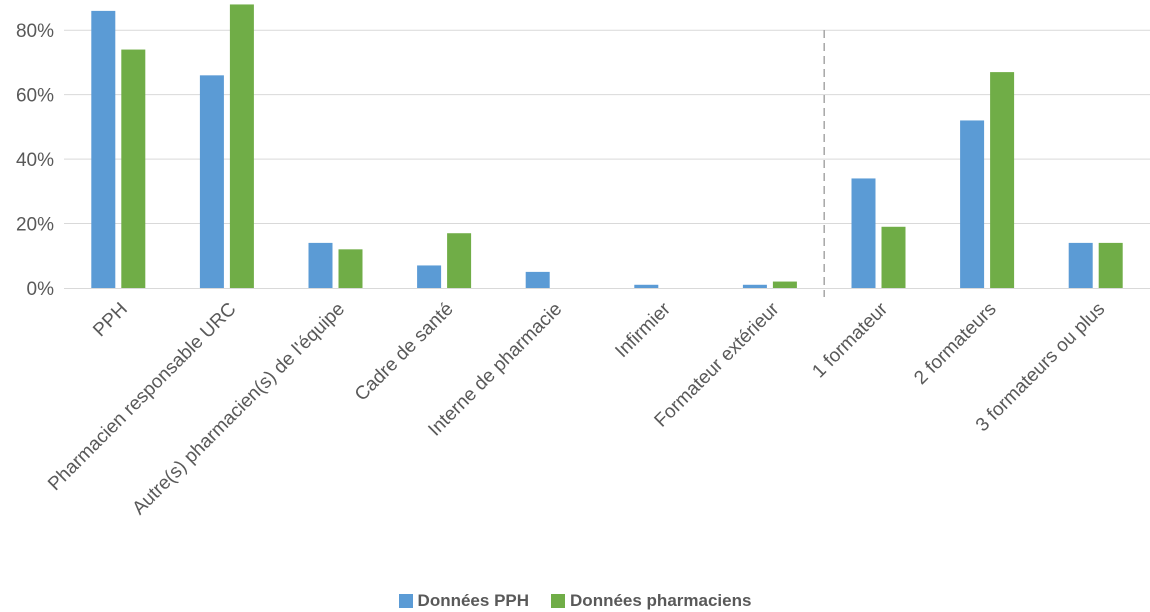  What do you see at coordinates (717, 364) in the screenshot?
I see `category-label: Formateur extérieur` at bounding box center [717, 364].